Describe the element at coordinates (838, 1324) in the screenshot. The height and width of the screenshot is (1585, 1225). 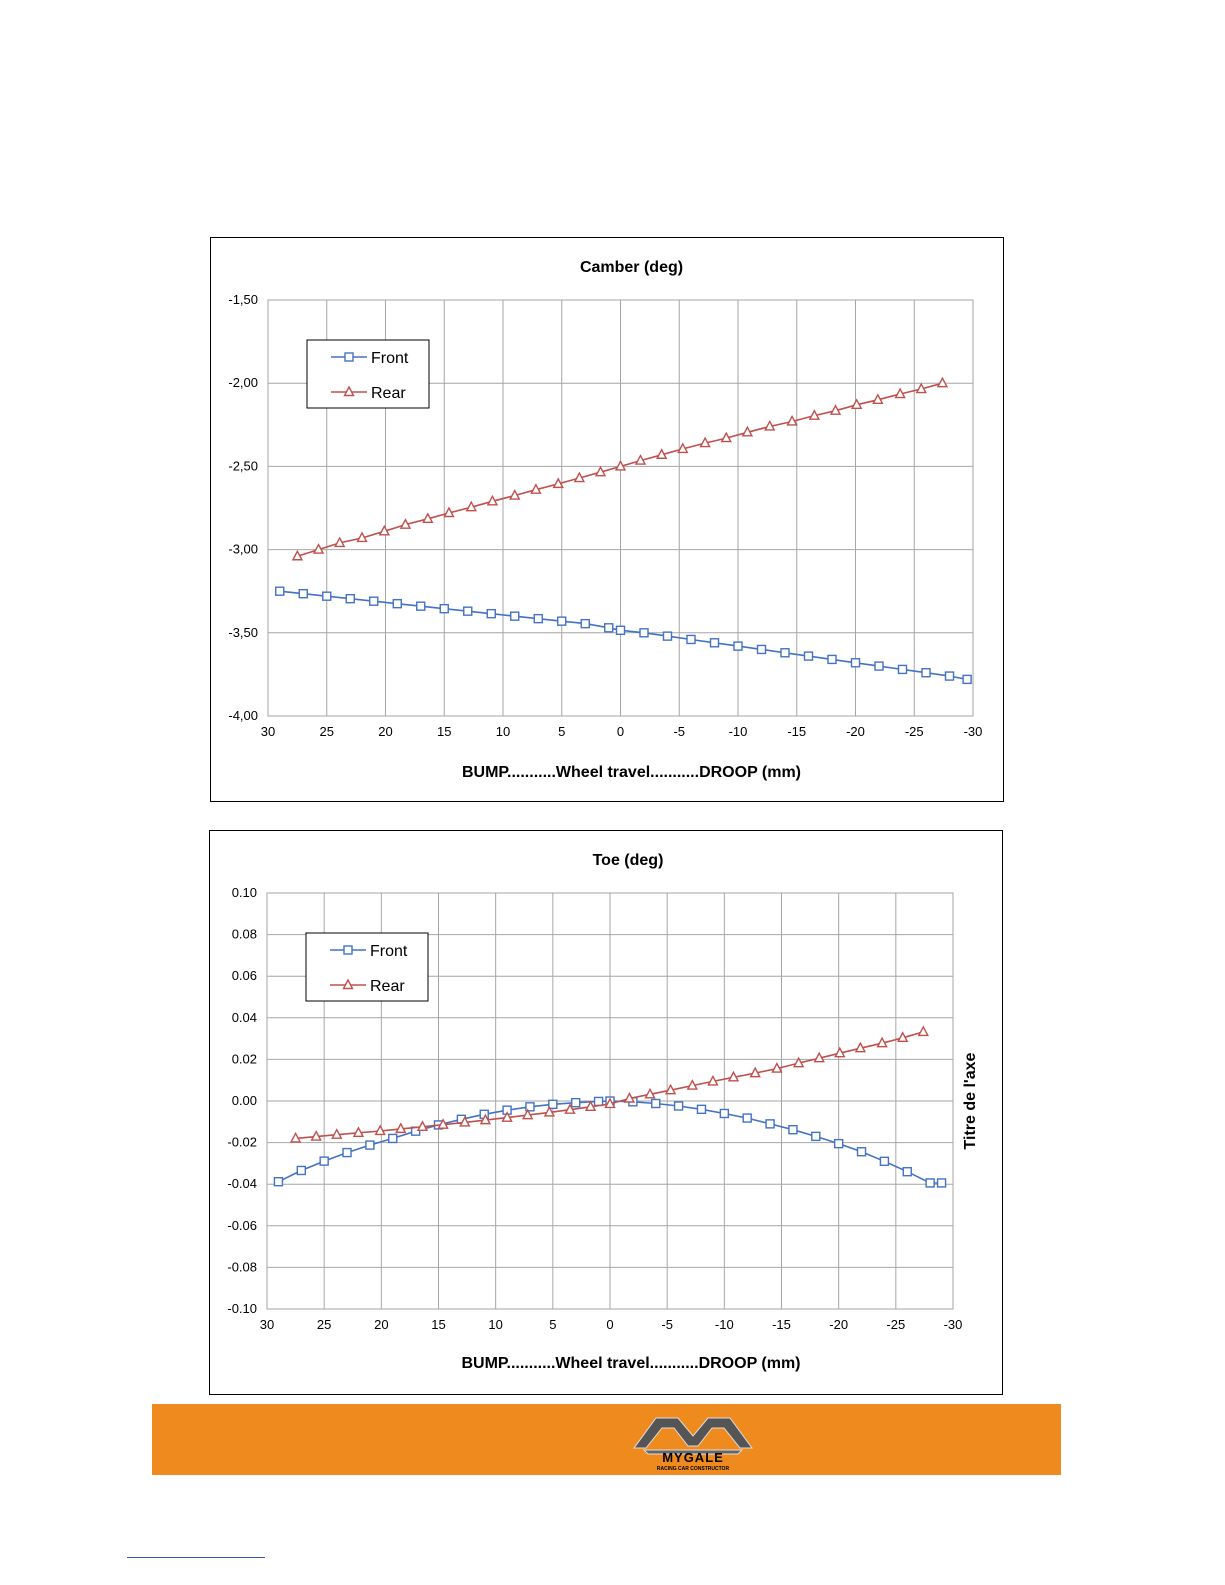
I see `x-tick-label: -20` at that location.